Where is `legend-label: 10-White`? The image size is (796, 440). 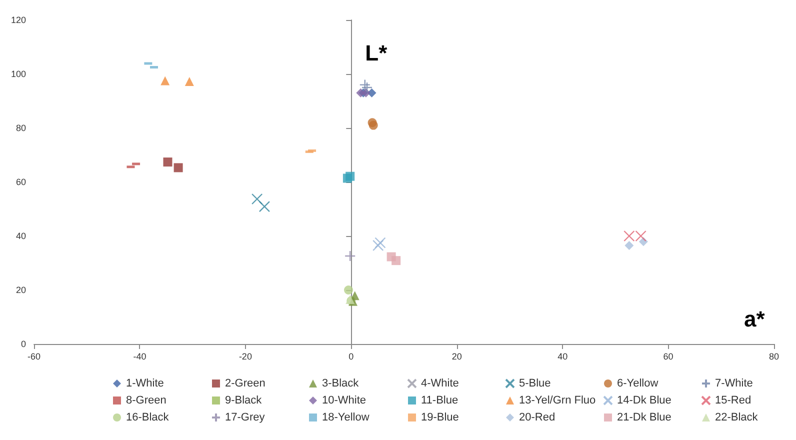
legend-label: 10-White is located at coordinates (344, 400).